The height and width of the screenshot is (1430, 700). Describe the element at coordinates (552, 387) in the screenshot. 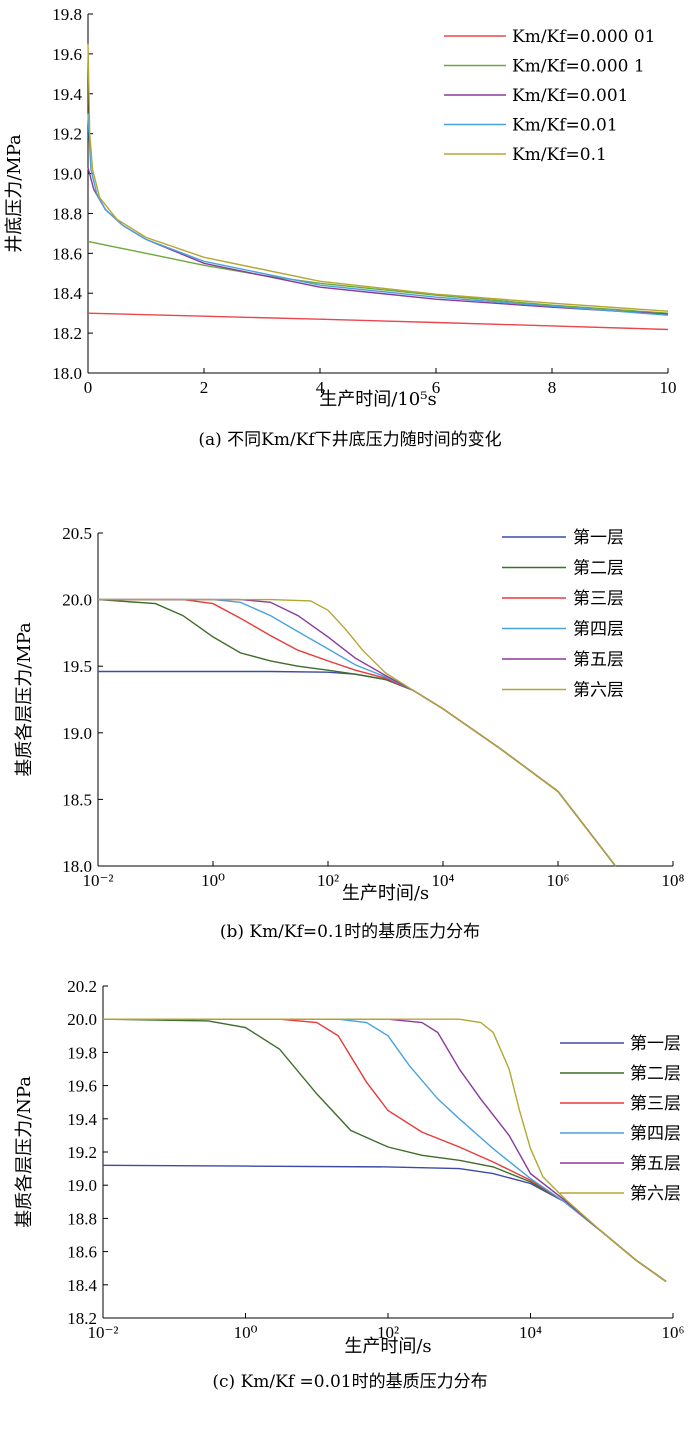

I see `x-tick-label: 8` at that location.